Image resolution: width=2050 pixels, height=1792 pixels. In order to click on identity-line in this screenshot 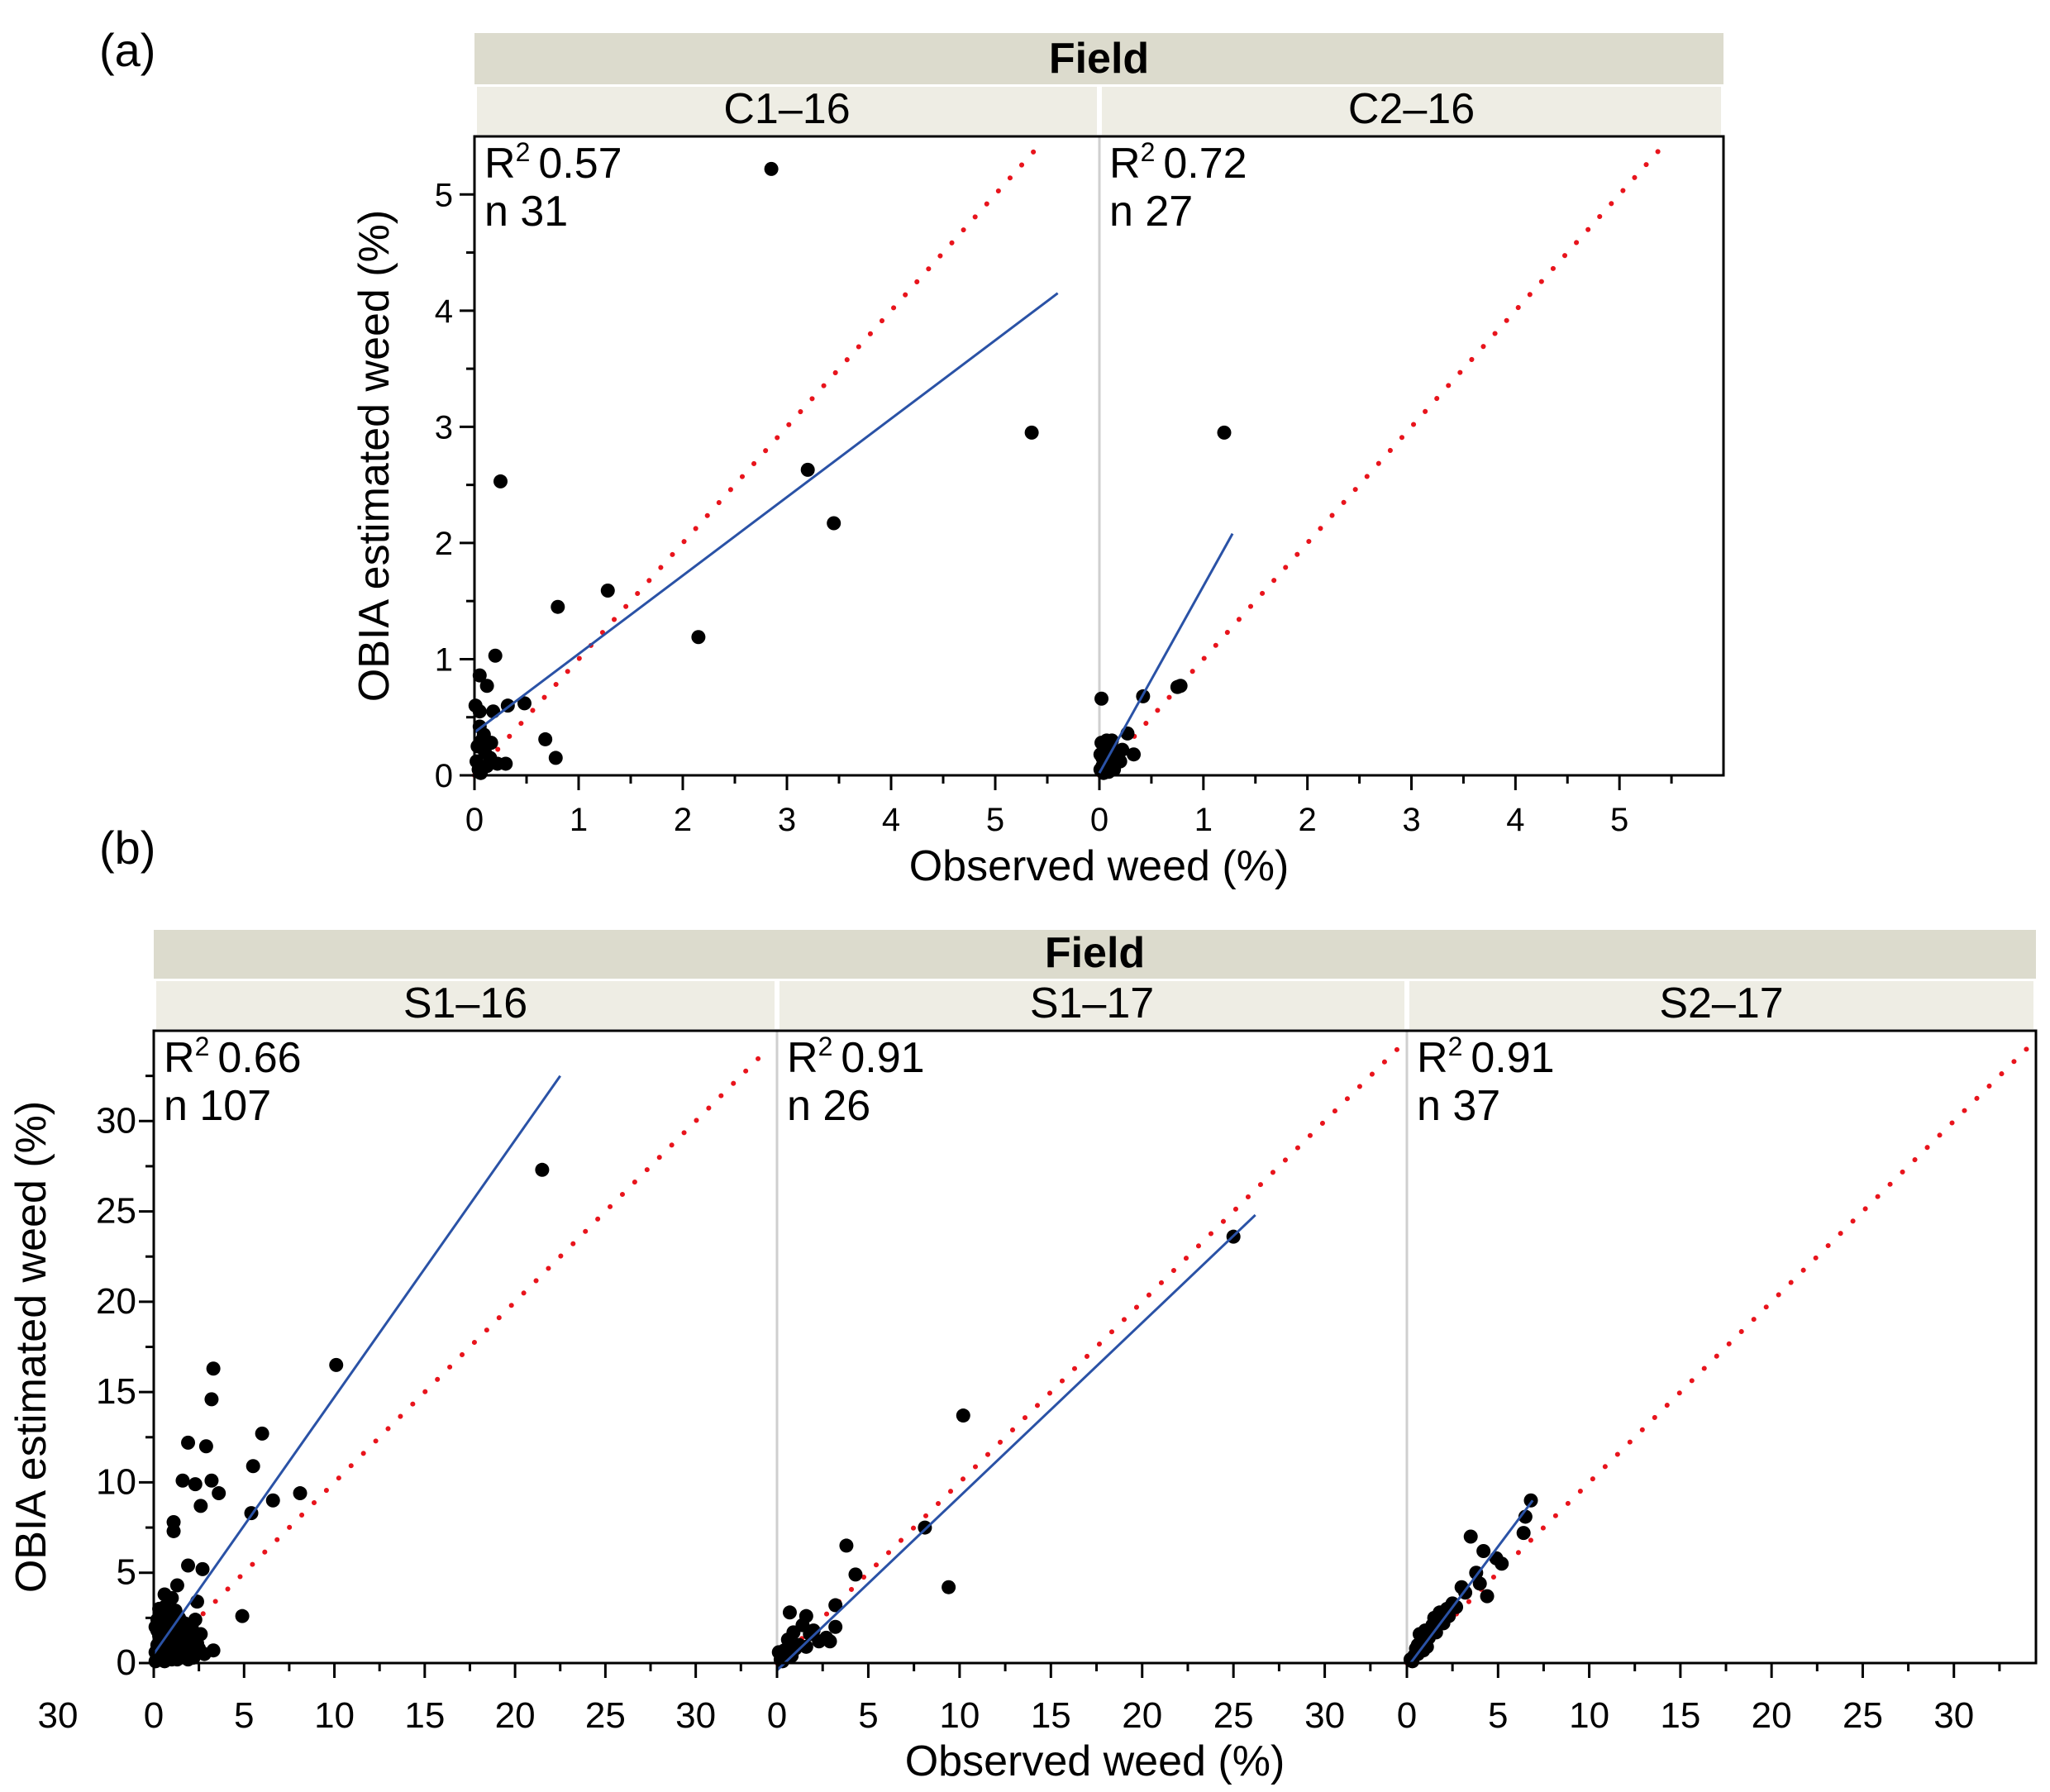, I will do `click(757, 461)`.